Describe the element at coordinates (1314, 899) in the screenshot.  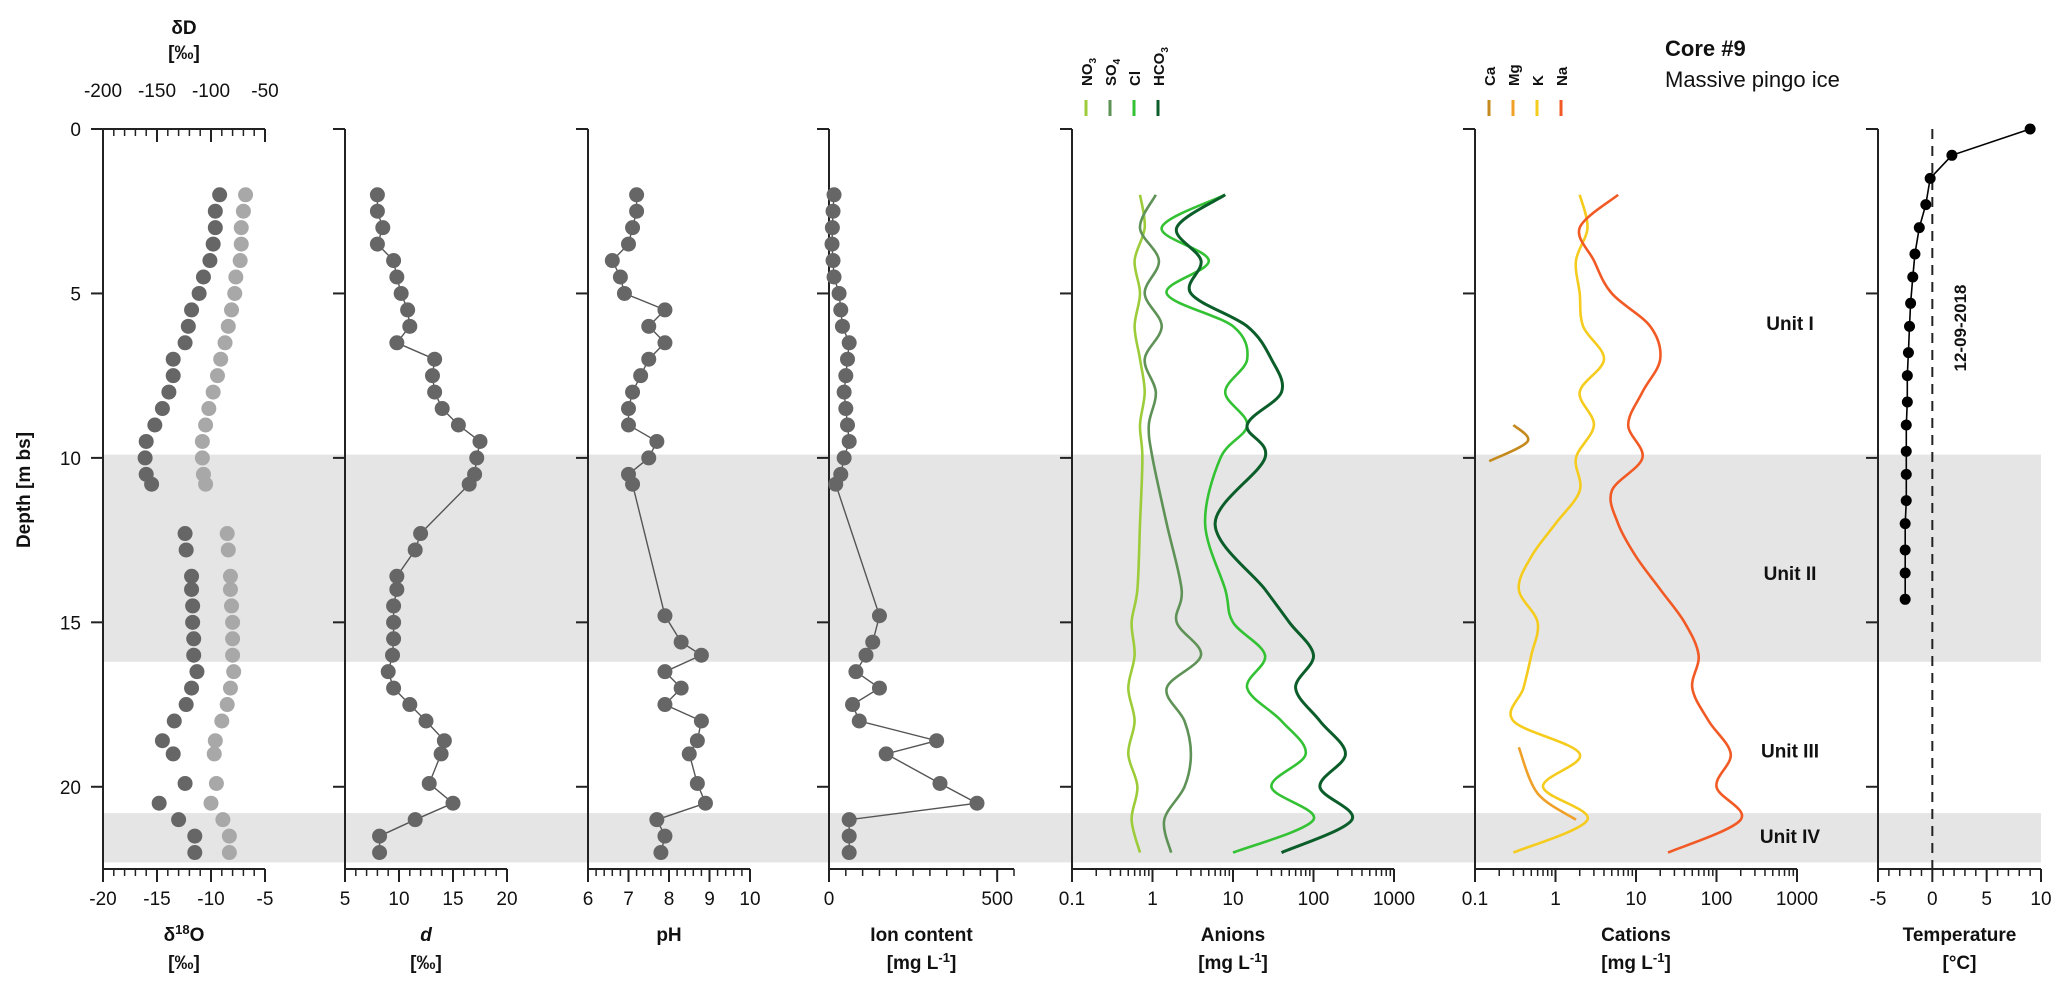
I see `x-tick-label: 100` at that location.